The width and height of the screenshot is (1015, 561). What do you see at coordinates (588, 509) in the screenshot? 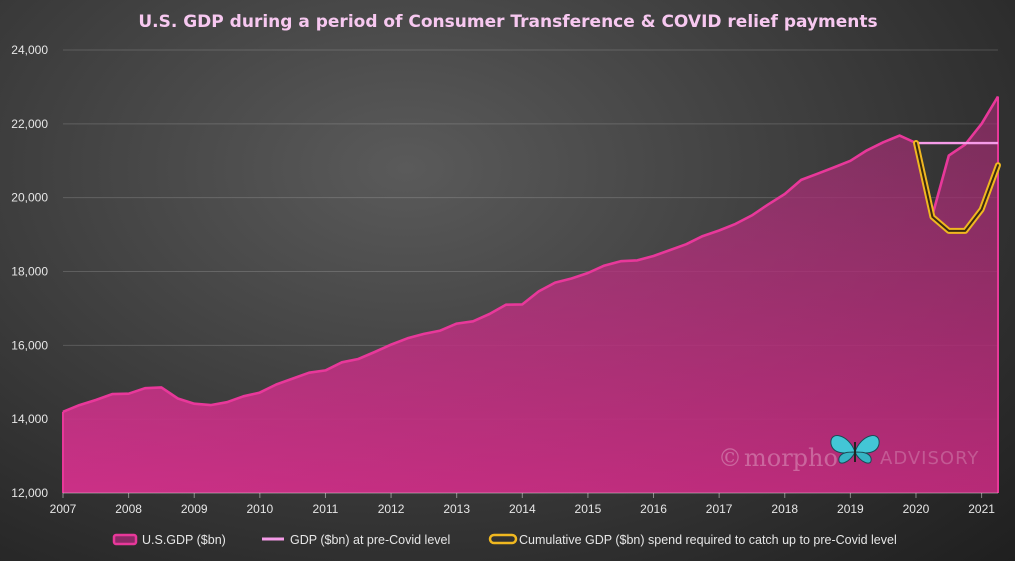
I see `x-tick-label: 2015` at bounding box center [588, 509].